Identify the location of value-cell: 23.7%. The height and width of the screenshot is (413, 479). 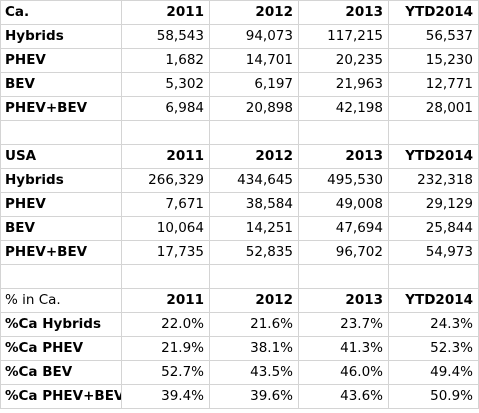
(343, 324).